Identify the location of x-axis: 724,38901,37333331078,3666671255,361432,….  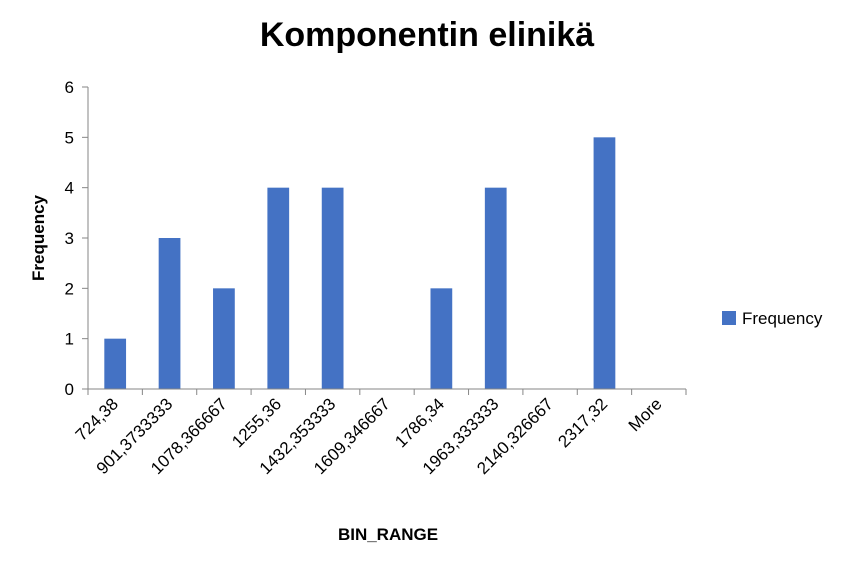
(379, 433).